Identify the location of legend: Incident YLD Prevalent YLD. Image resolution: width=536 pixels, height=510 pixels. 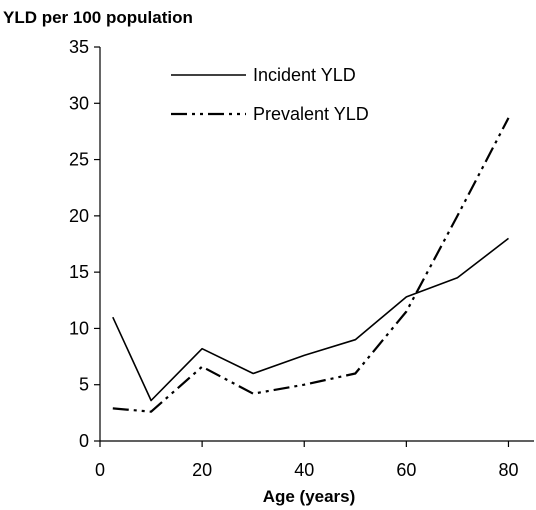
(270, 94).